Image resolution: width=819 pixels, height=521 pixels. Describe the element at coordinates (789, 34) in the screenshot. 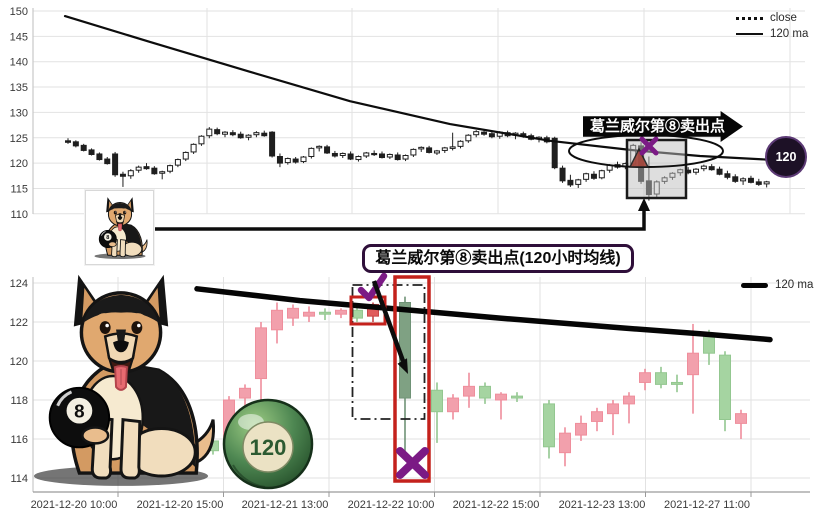

I see `legend-120ma-label: 120 ma` at that location.